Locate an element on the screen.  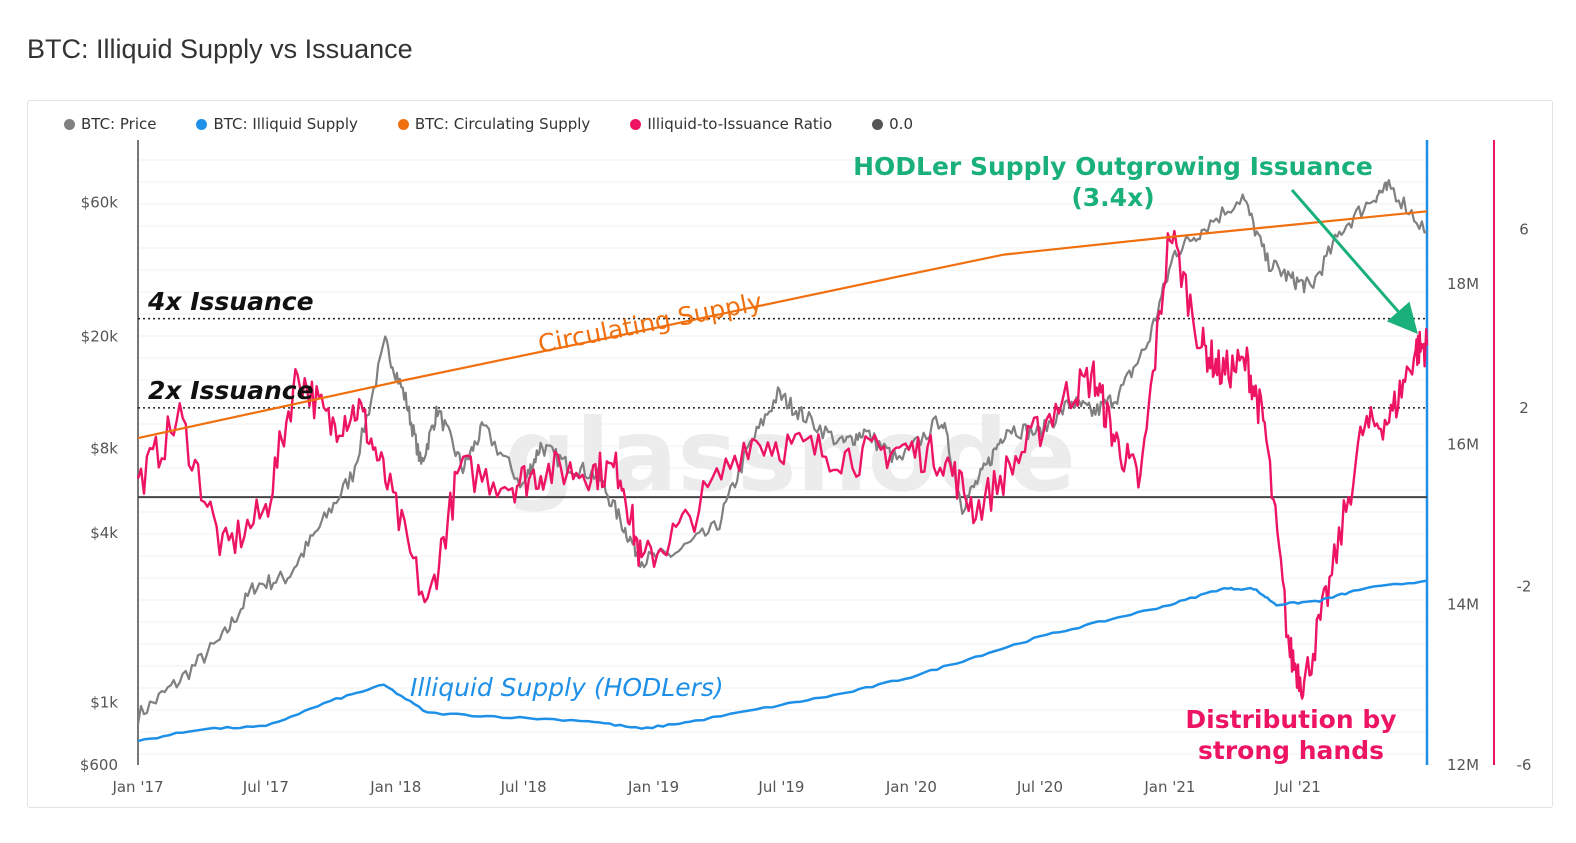
price-tick-label: $1k is located at coordinates (104, 703).